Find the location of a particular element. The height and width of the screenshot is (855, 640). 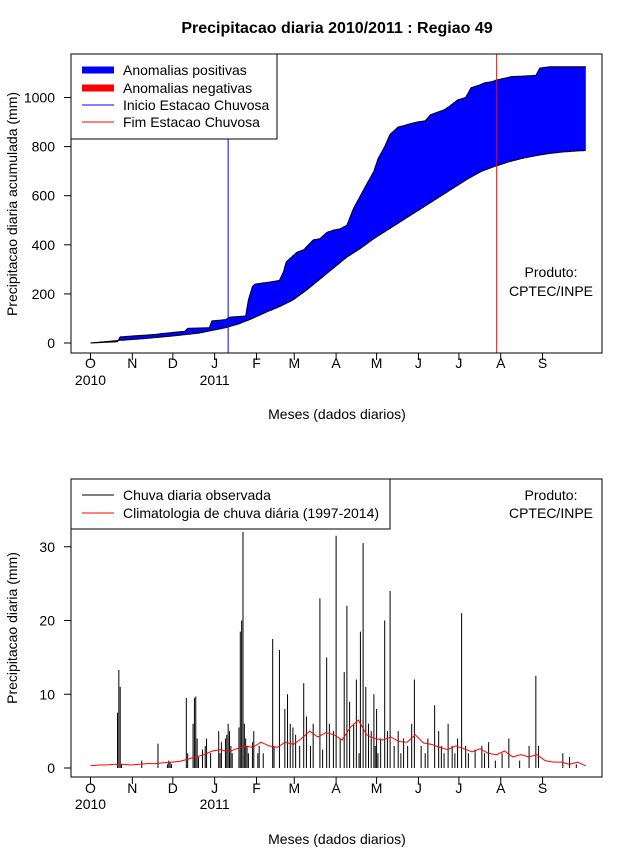

top-y-axis-label: Precipitacao diaria acumulada (mm) is located at coordinates (12, 204).